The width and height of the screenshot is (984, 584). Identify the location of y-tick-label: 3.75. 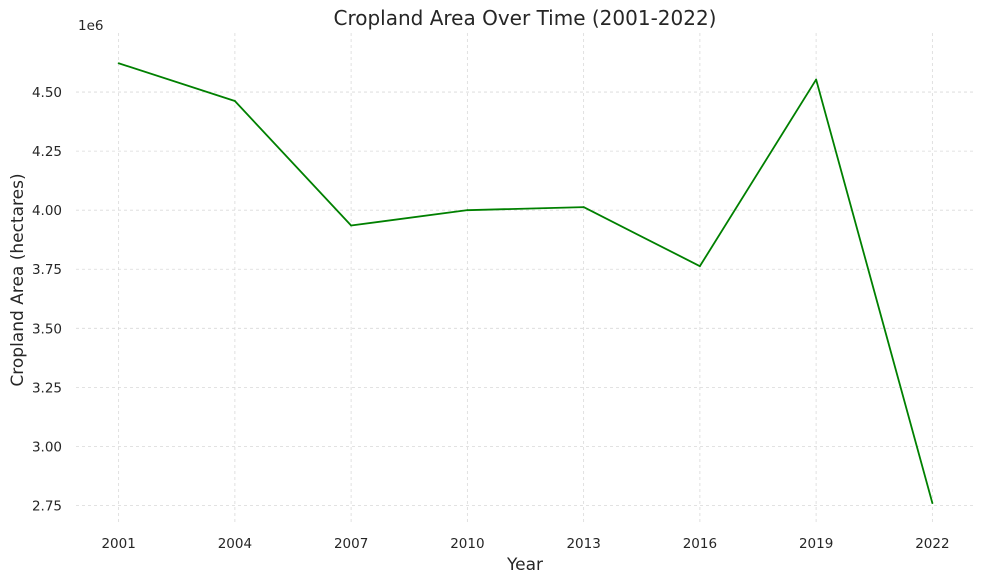
(47, 270).